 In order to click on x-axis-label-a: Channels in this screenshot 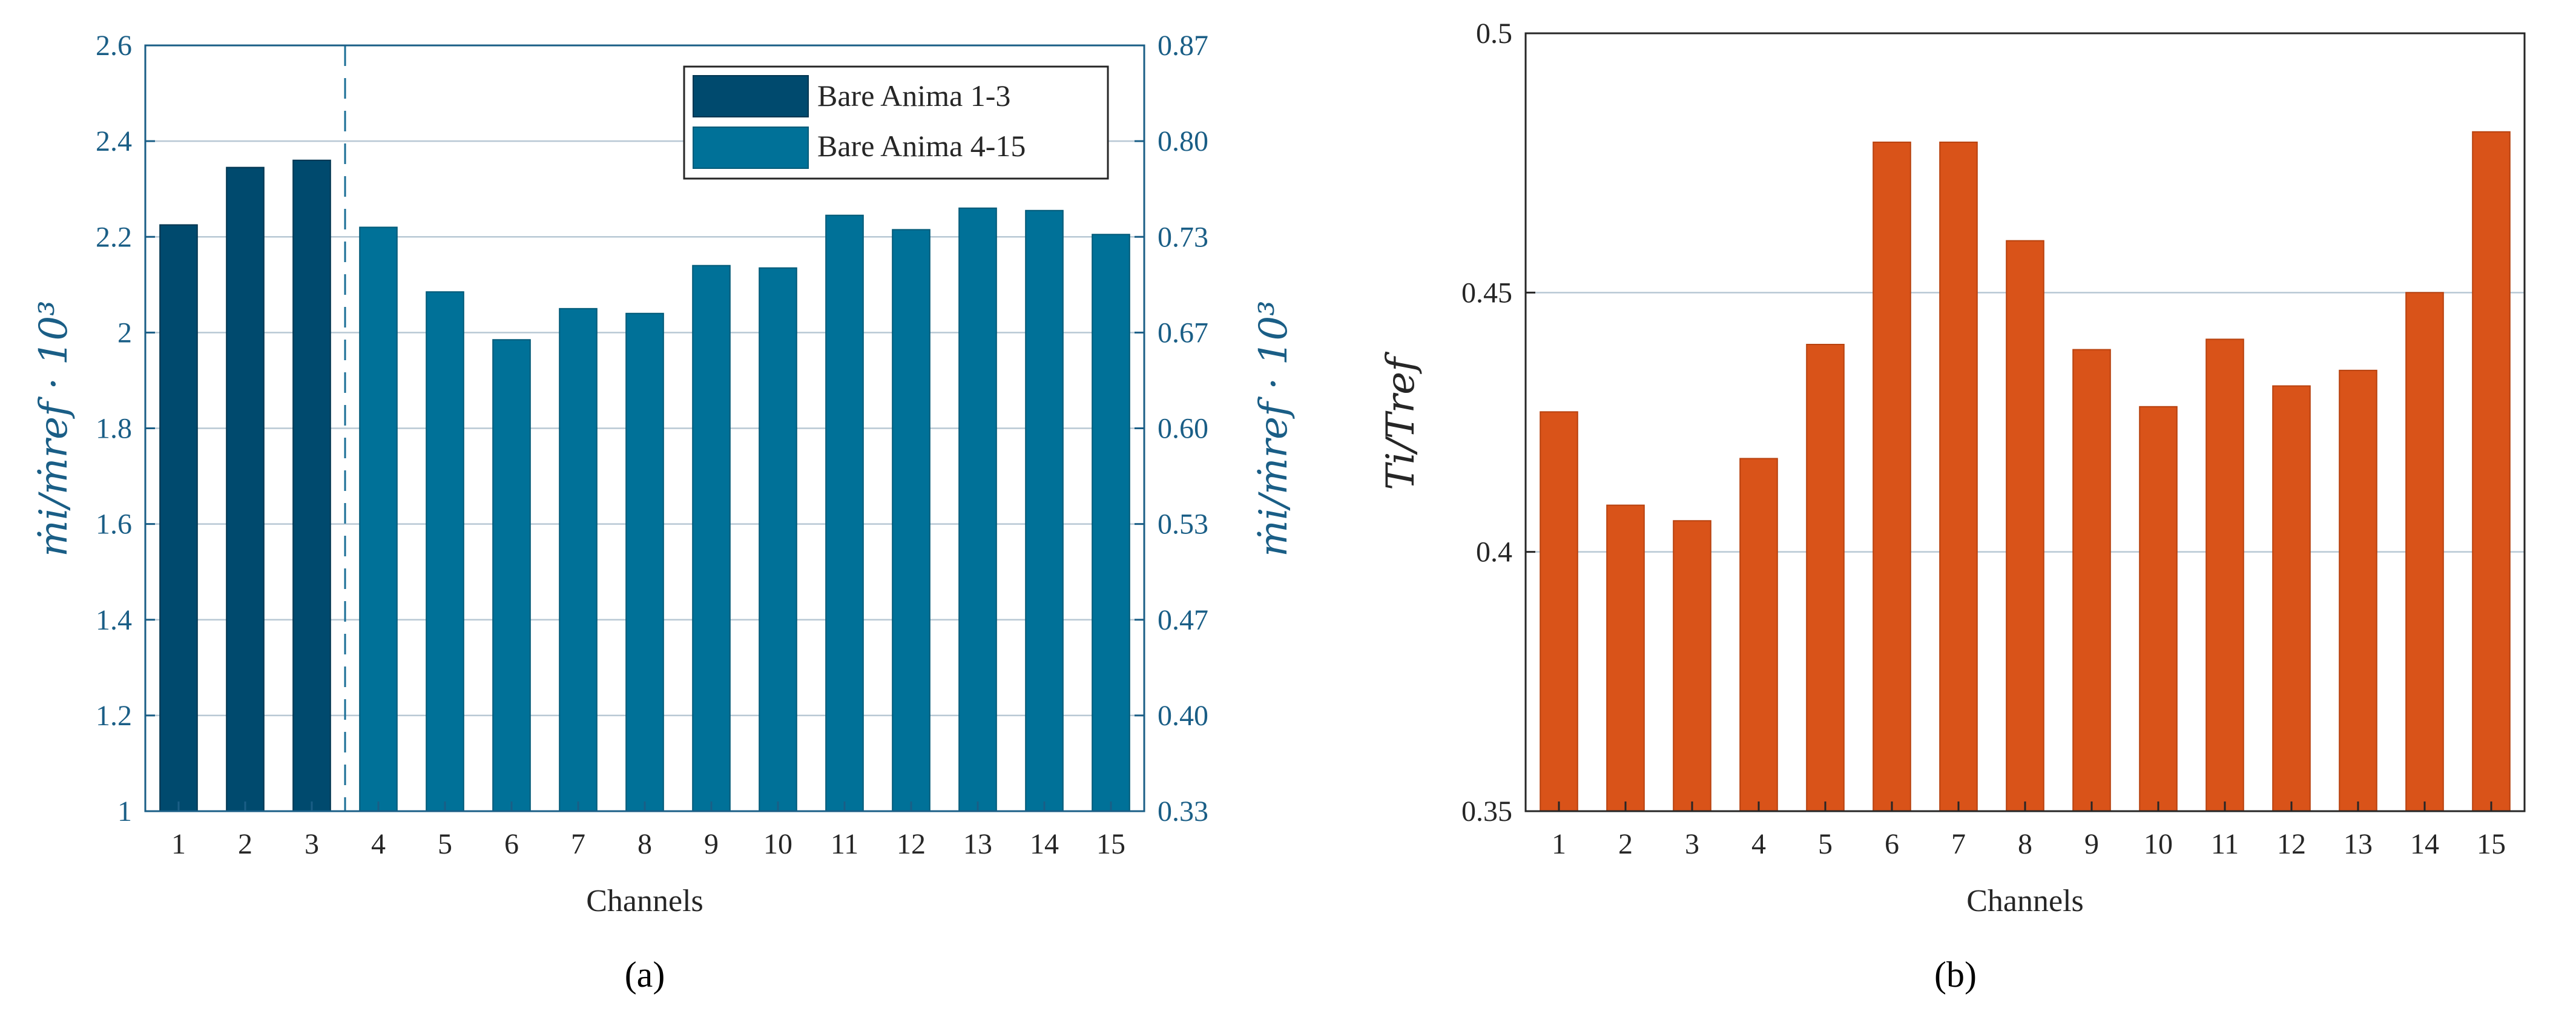, I will do `click(644, 901)`.